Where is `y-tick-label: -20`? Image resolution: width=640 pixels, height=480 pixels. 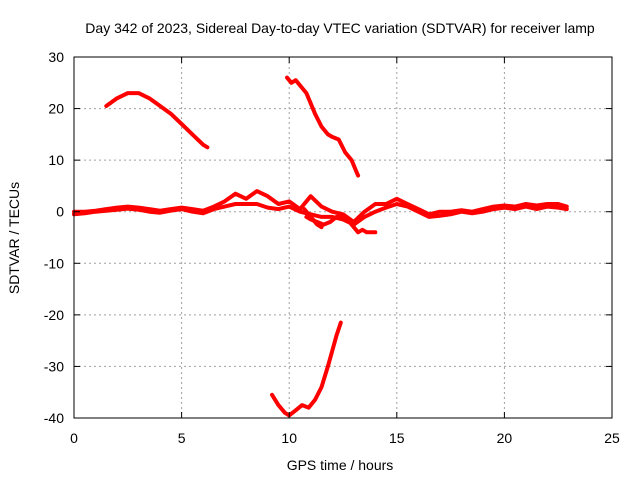
y-tick-label: -20 is located at coordinates (54, 315).